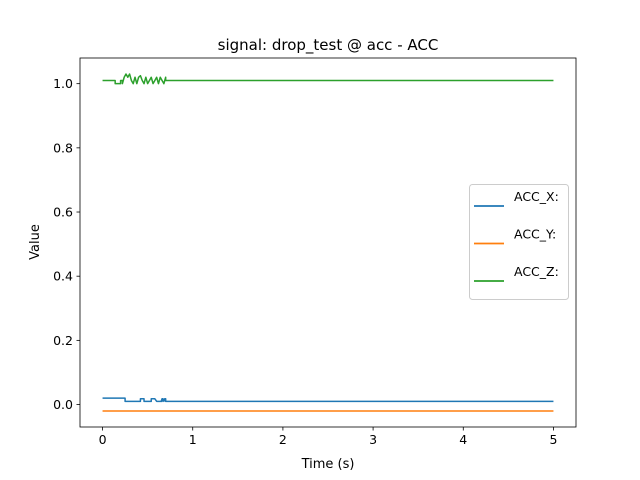 The width and height of the screenshot is (640, 480). What do you see at coordinates (283, 439) in the screenshot?
I see `x-tick-label: 2` at bounding box center [283, 439].